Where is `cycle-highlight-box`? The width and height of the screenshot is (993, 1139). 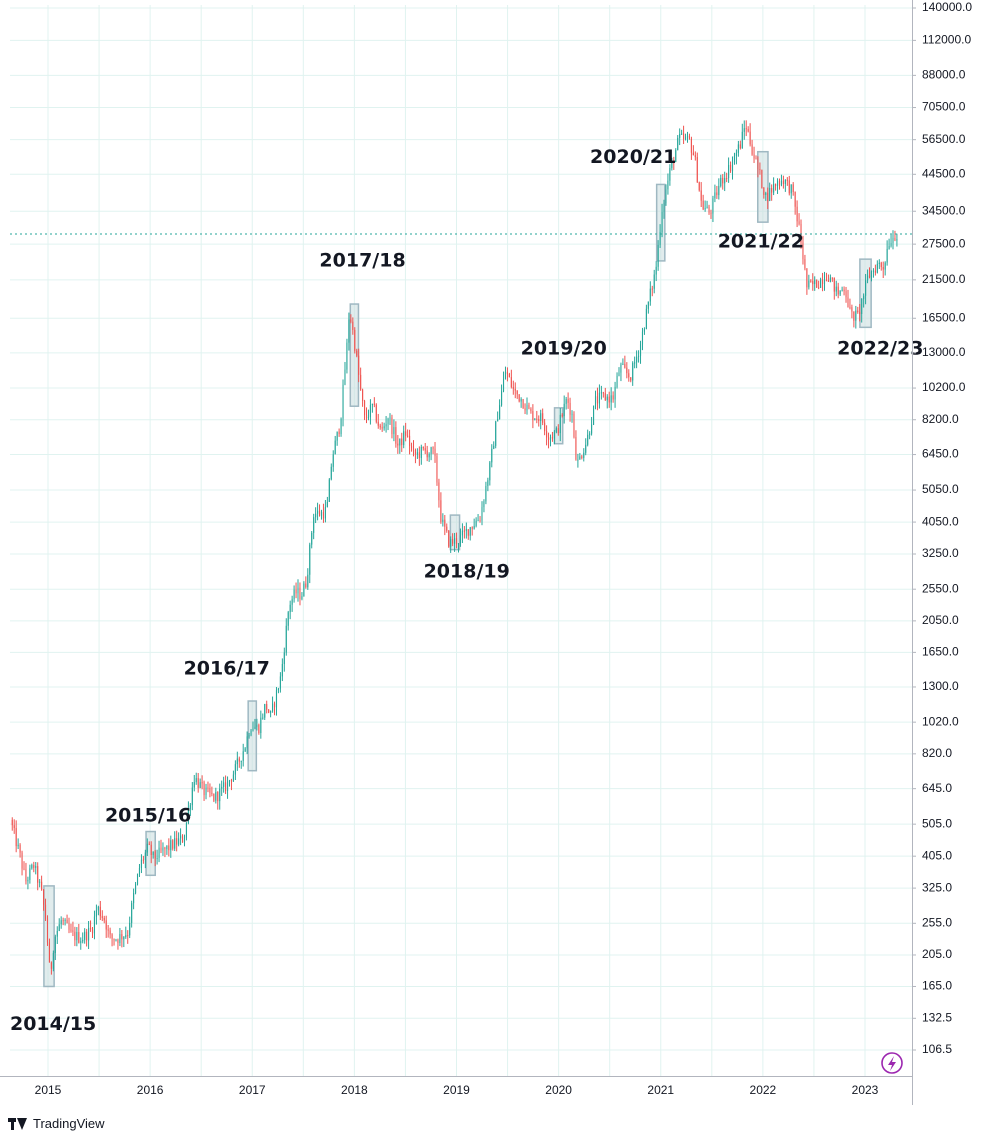
cycle-highlight-box is located at coordinates (660, 222).